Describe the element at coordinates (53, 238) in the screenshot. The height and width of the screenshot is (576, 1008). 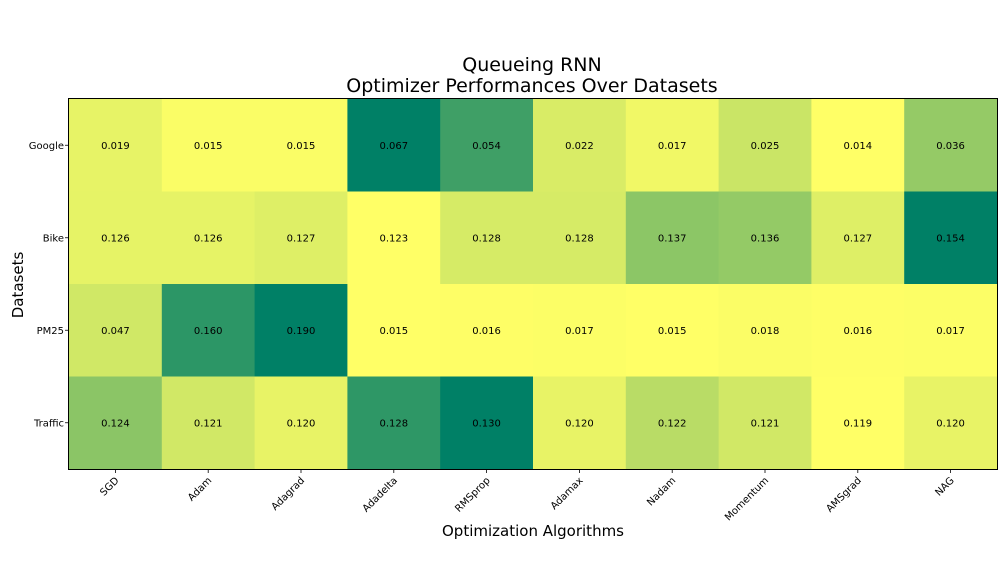
I see `y-tick-label: Bike` at that location.